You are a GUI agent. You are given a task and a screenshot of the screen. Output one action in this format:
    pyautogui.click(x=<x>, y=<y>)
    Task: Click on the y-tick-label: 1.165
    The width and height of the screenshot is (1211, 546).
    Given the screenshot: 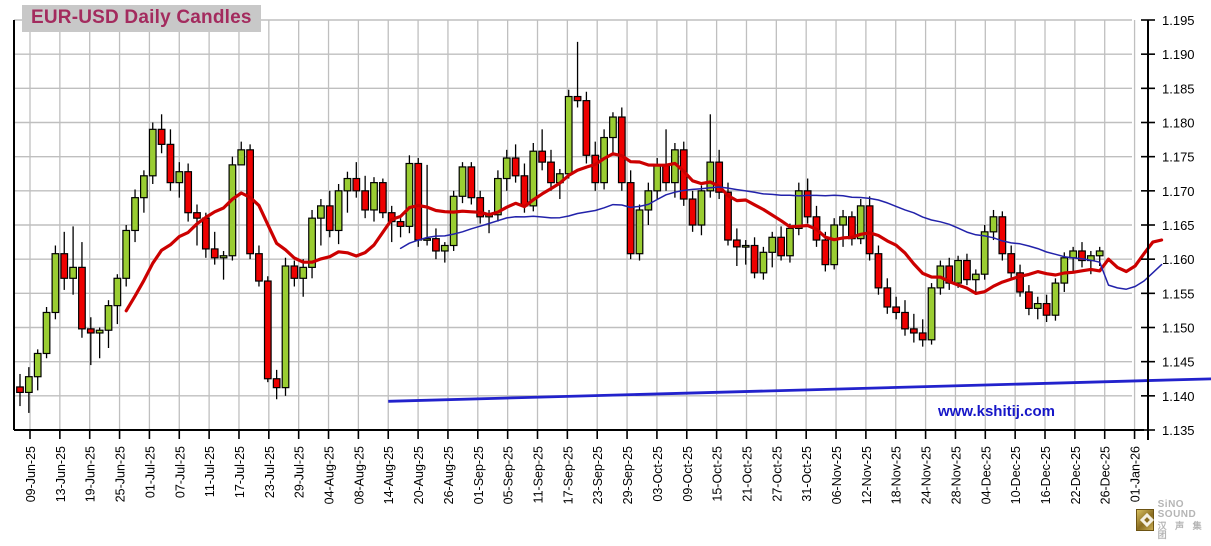 What is the action you would take?
    pyautogui.click(x=1178, y=225)
    